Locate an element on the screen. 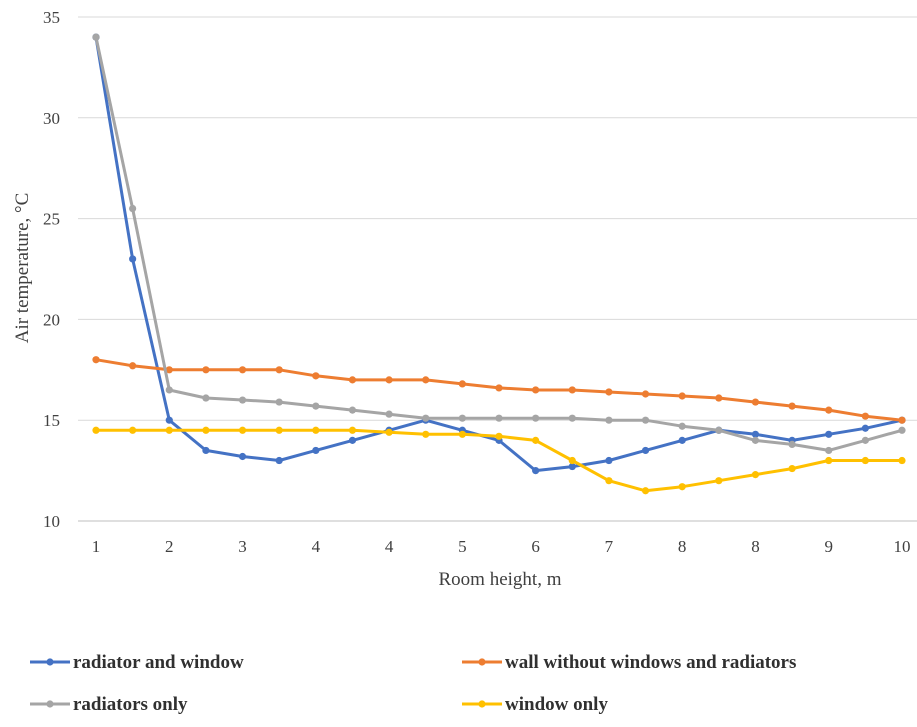 The image size is (917, 727). x-tick-label: 1 is located at coordinates (96, 546).